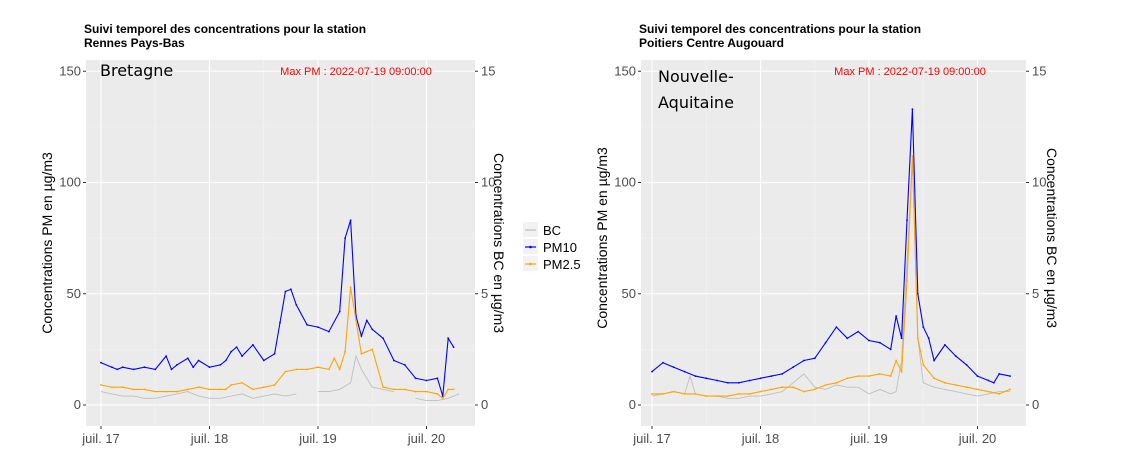 Image resolution: width=1135 pixels, height=450 pixels. Describe the element at coordinates (100, 438) in the screenshot. I see `x-tick-label: juil. 17` at that location.